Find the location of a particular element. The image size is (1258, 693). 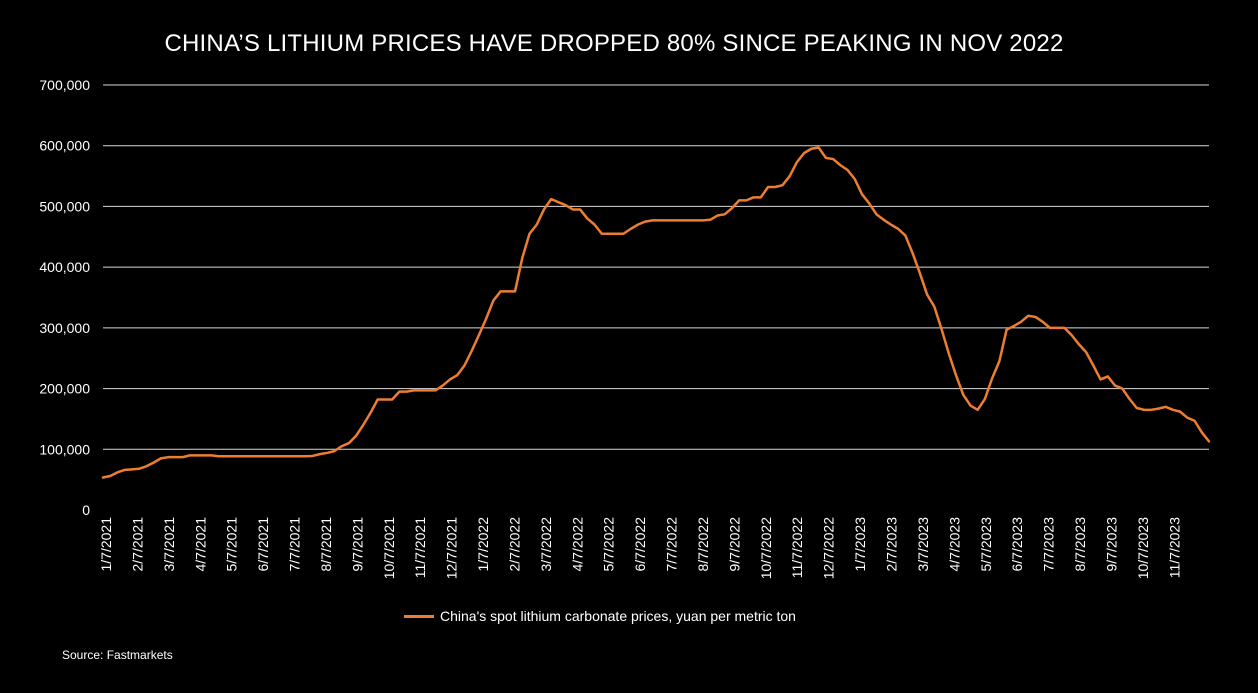

x-tick-label: 2/7/2021 is located at coordinates (137, 544).